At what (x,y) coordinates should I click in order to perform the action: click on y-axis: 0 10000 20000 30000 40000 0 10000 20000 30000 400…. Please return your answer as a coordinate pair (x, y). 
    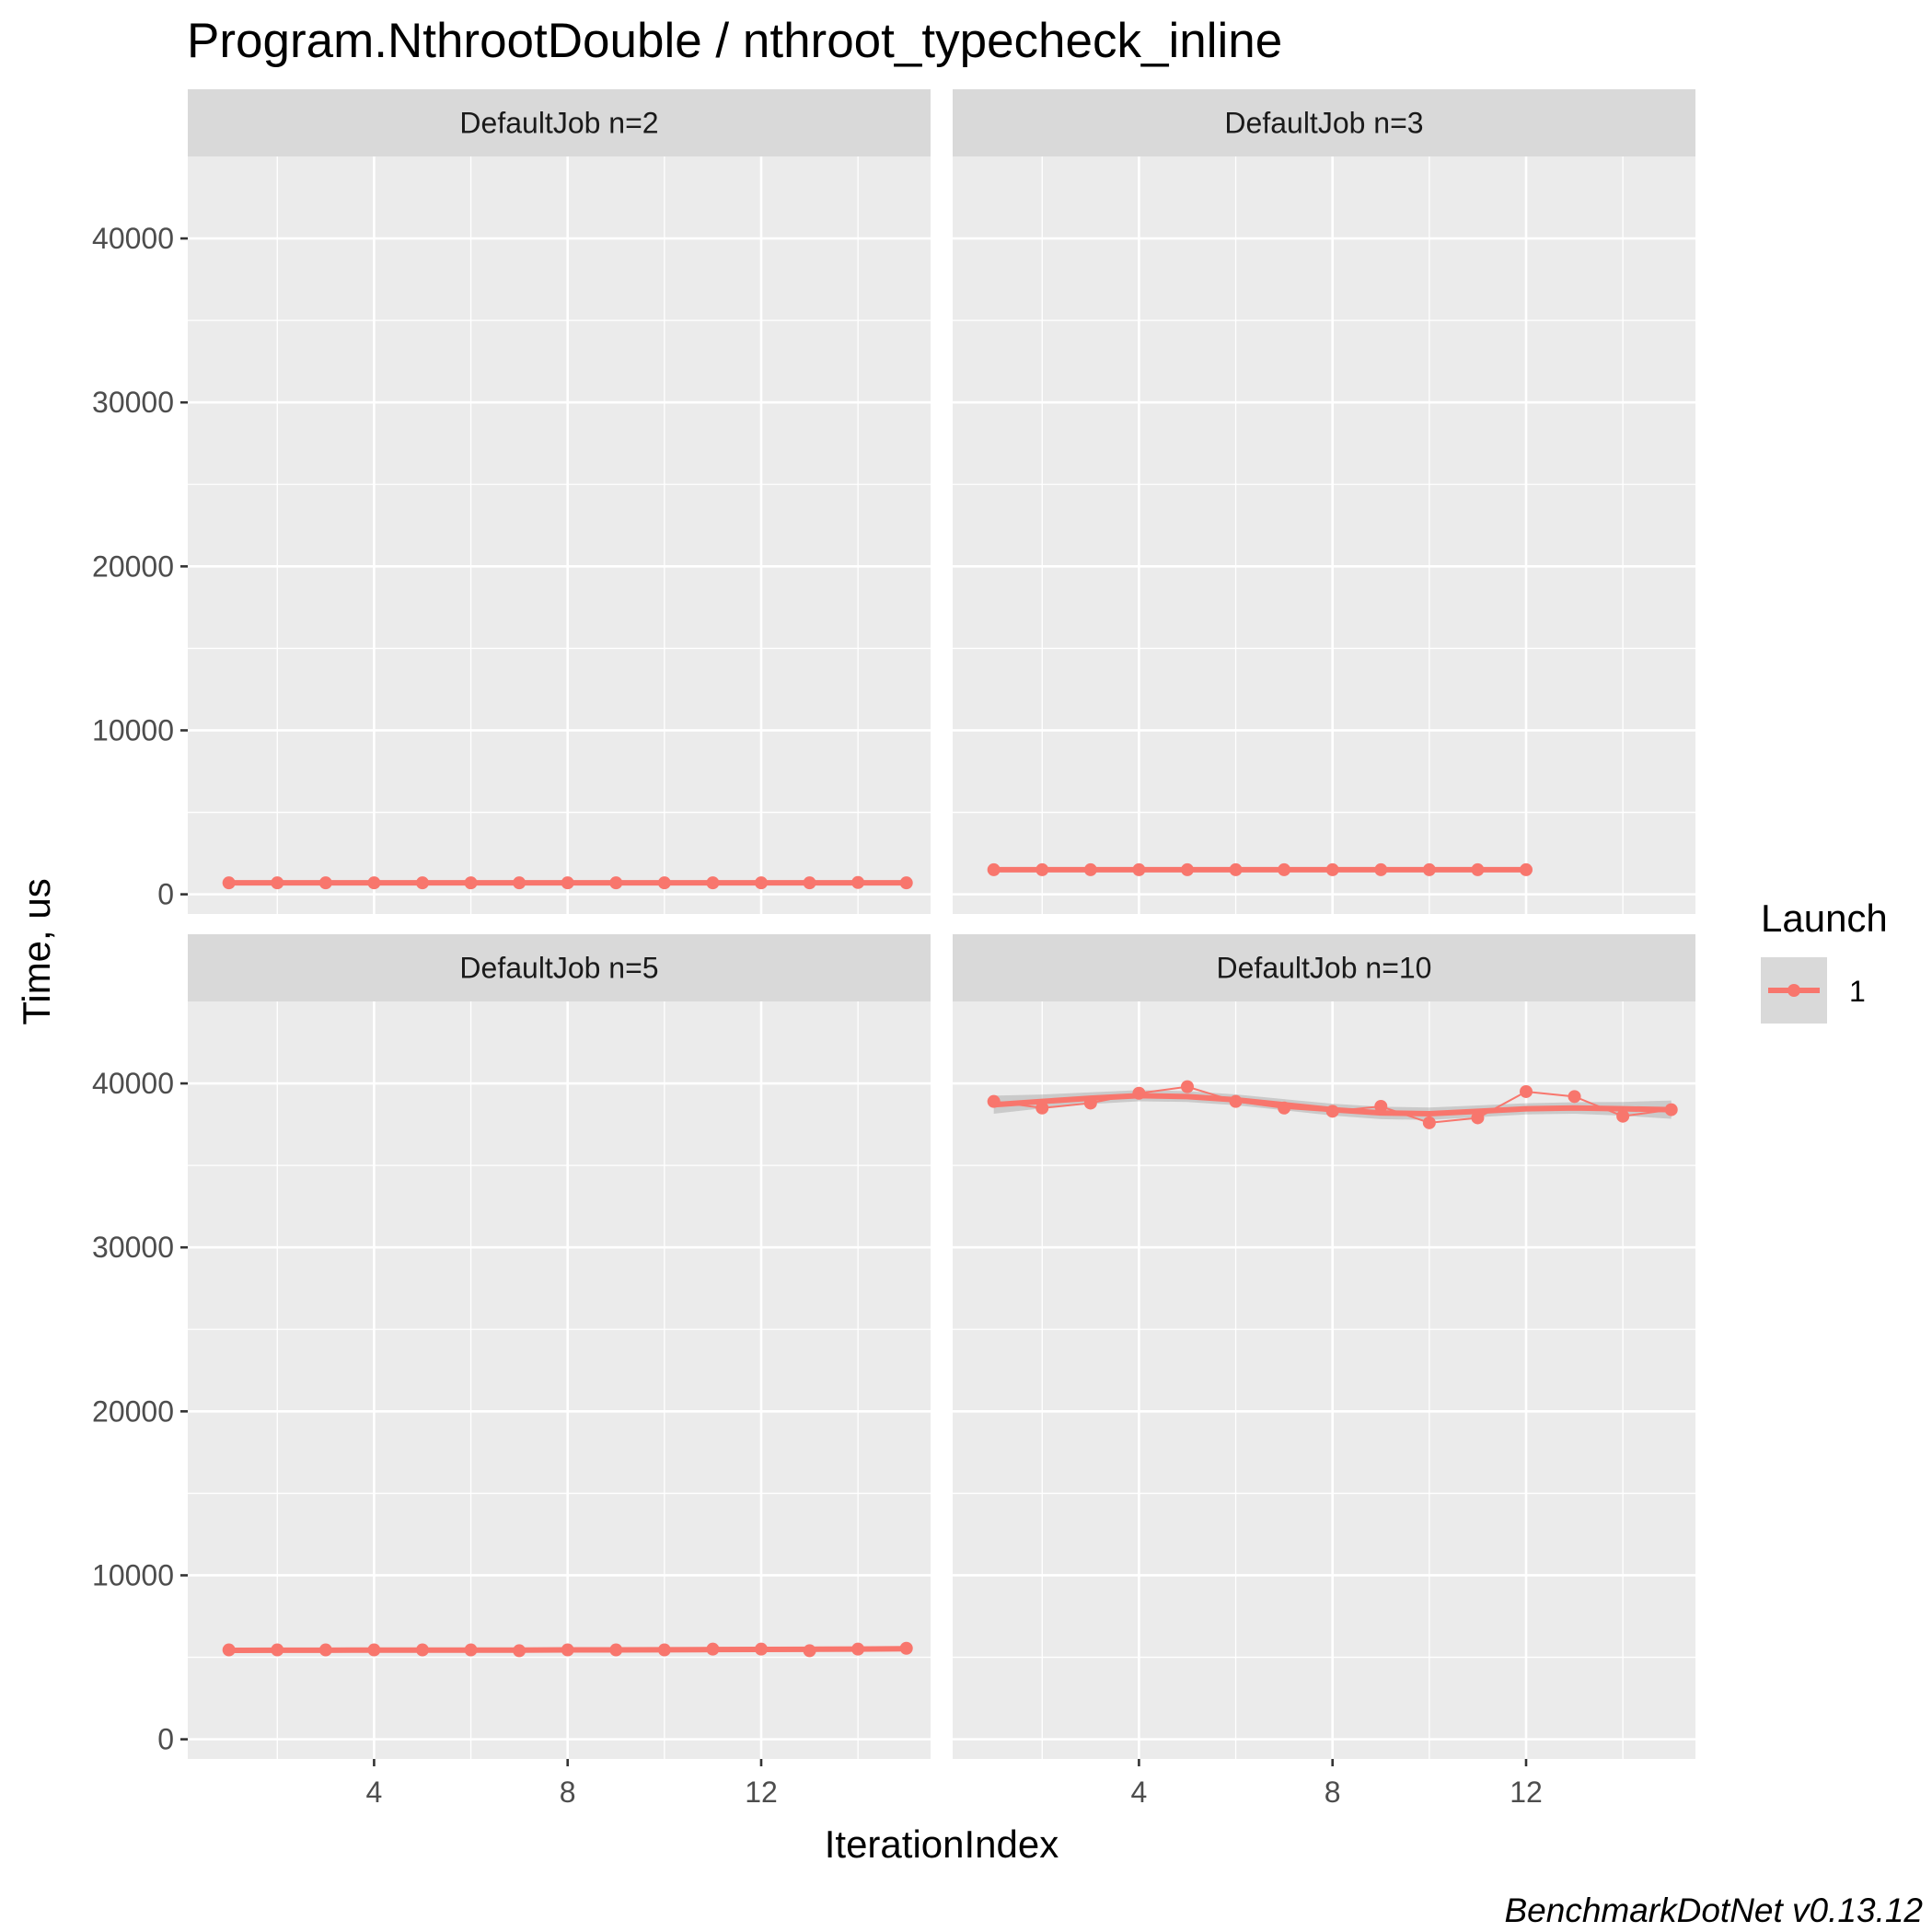
    Looking at the image, I should click on (140, 989).